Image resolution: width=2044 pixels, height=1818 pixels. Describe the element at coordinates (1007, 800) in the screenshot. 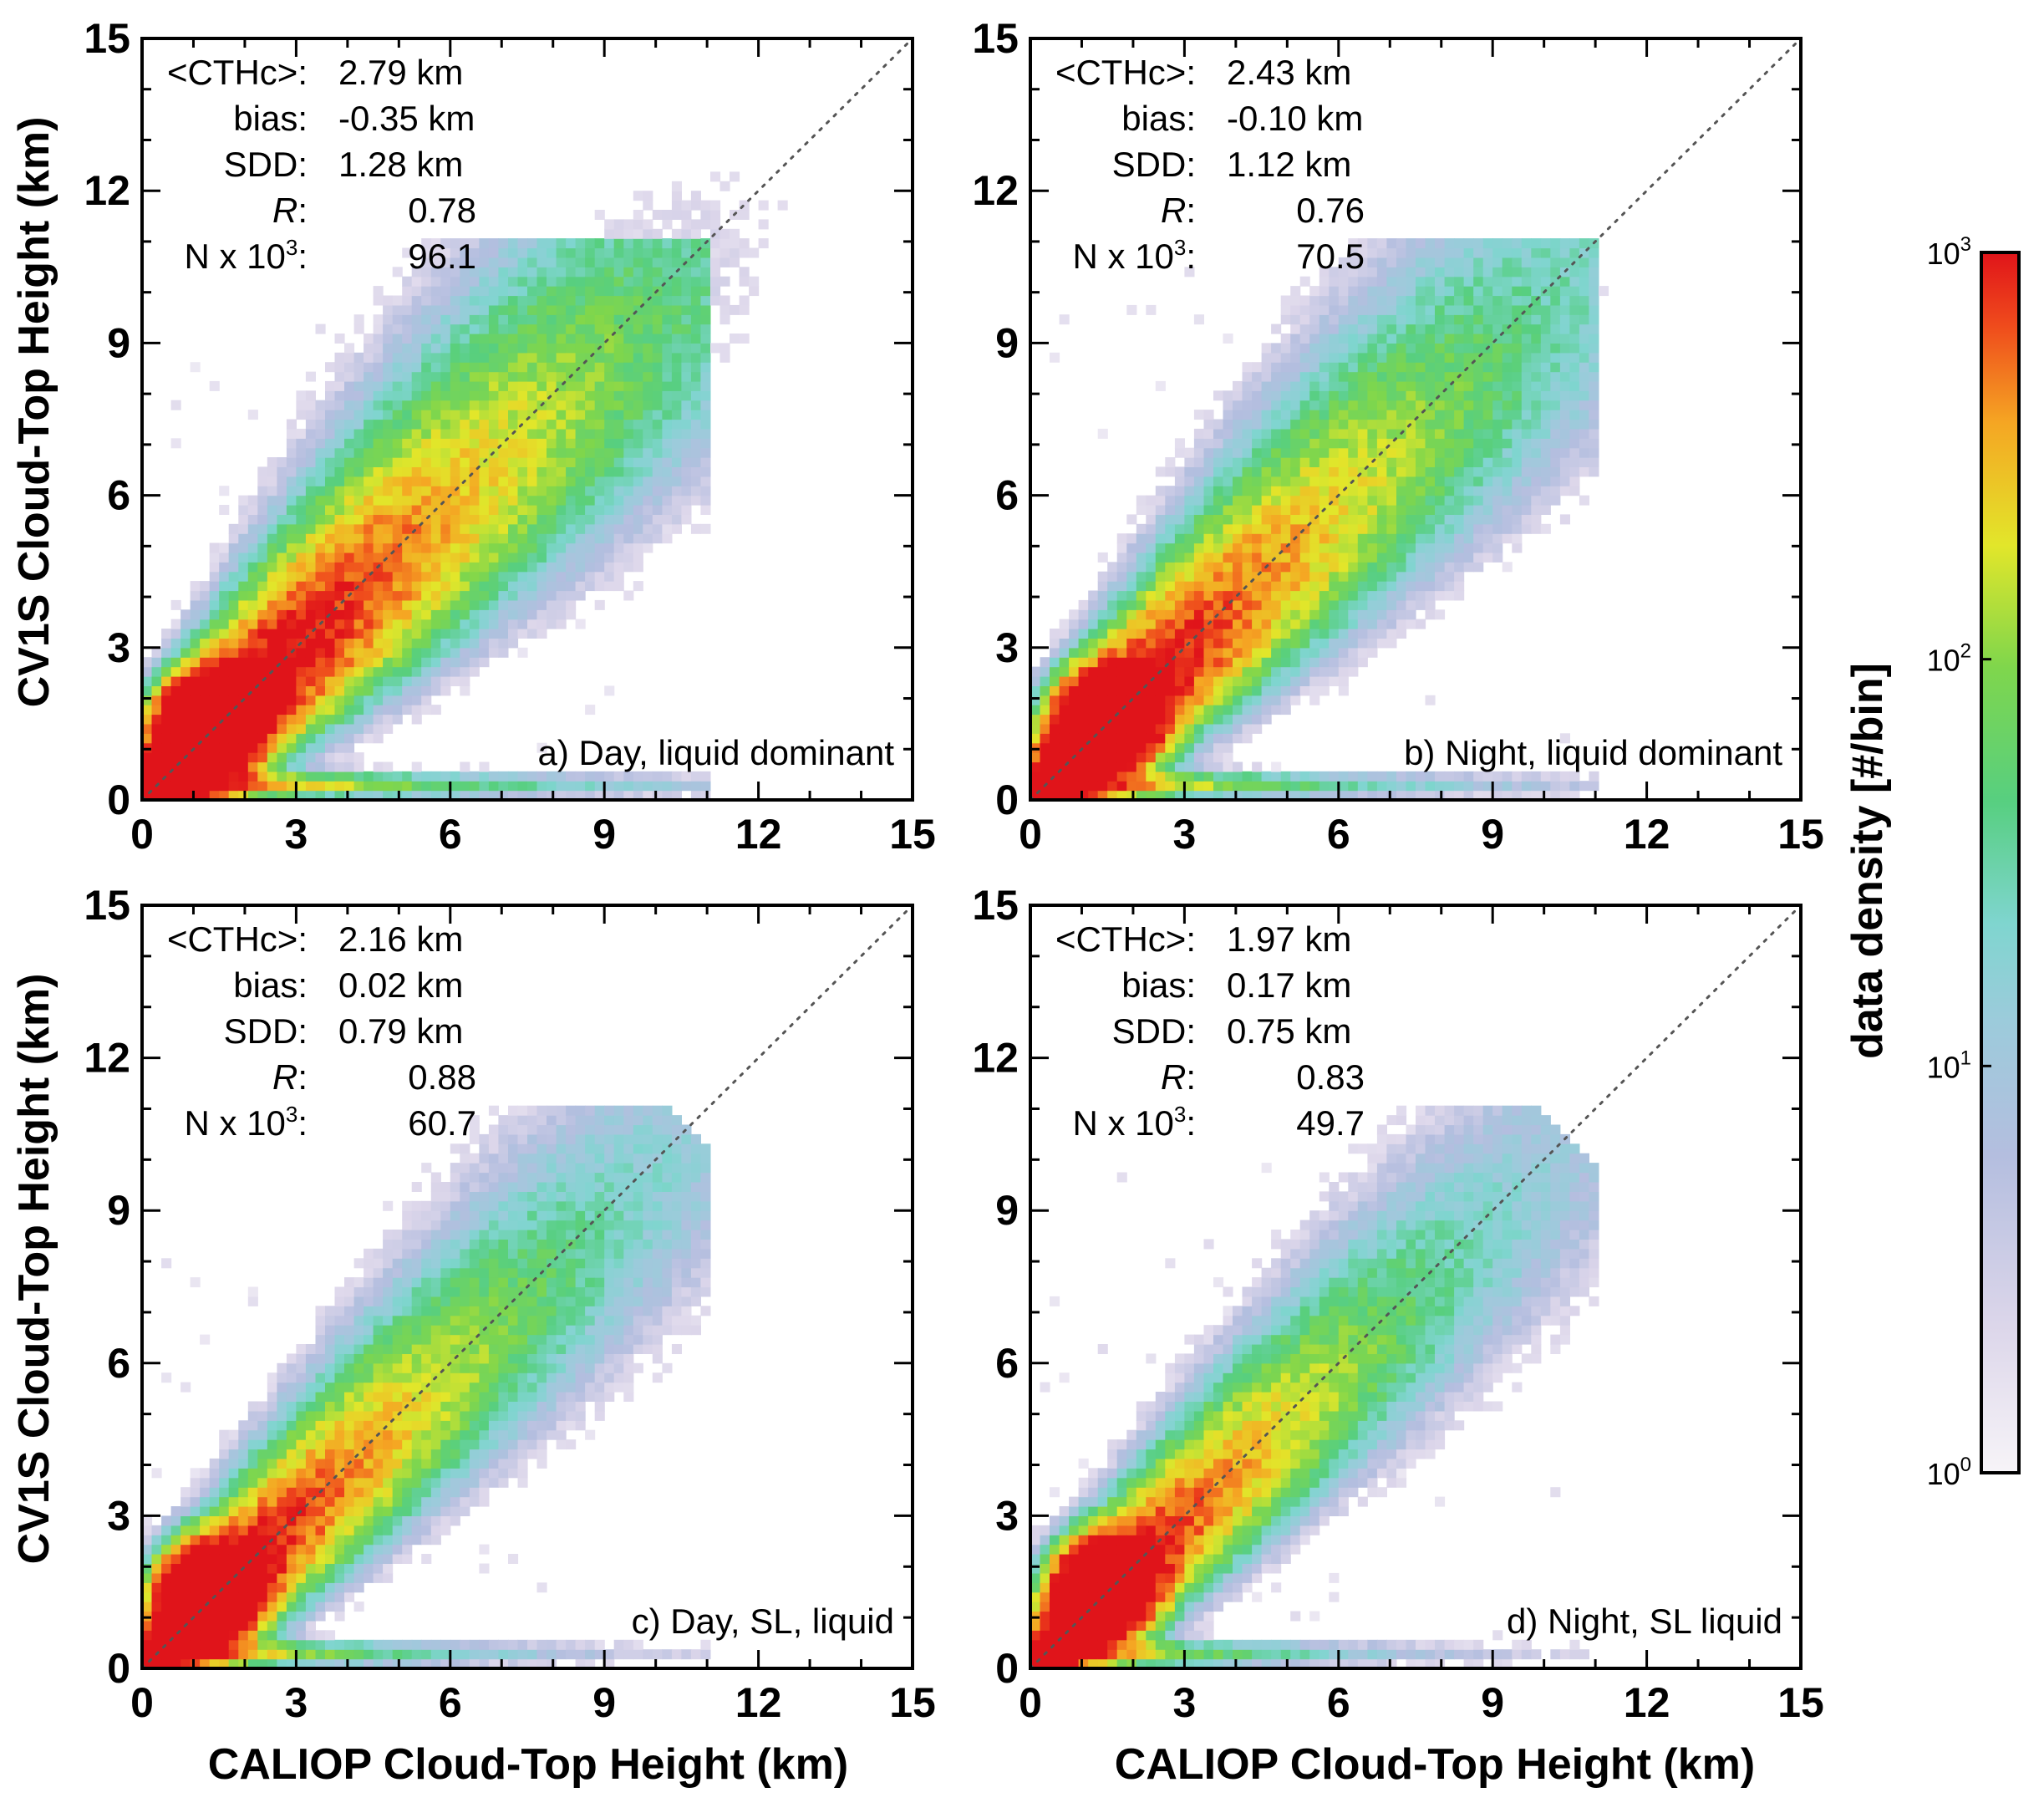

I see `y-tick-label: 0` at that location.